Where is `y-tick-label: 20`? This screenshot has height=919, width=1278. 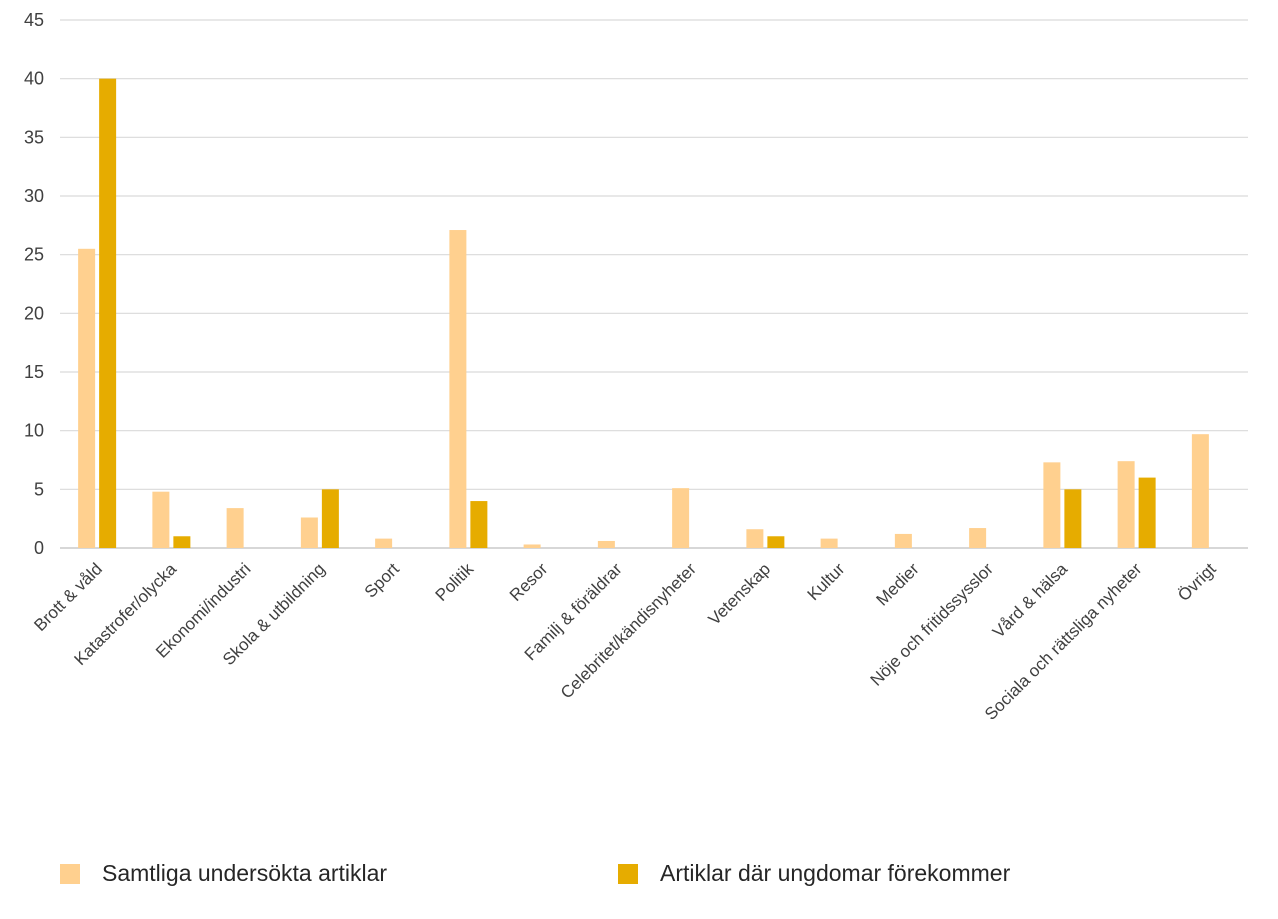
y-tick-label: 20 is located at coordinates (34, 313).